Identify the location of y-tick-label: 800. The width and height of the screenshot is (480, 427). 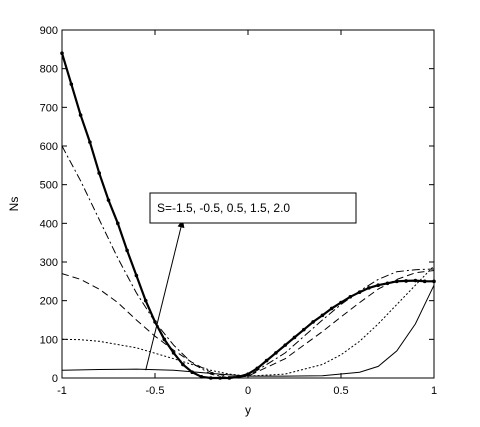
(49, 70).